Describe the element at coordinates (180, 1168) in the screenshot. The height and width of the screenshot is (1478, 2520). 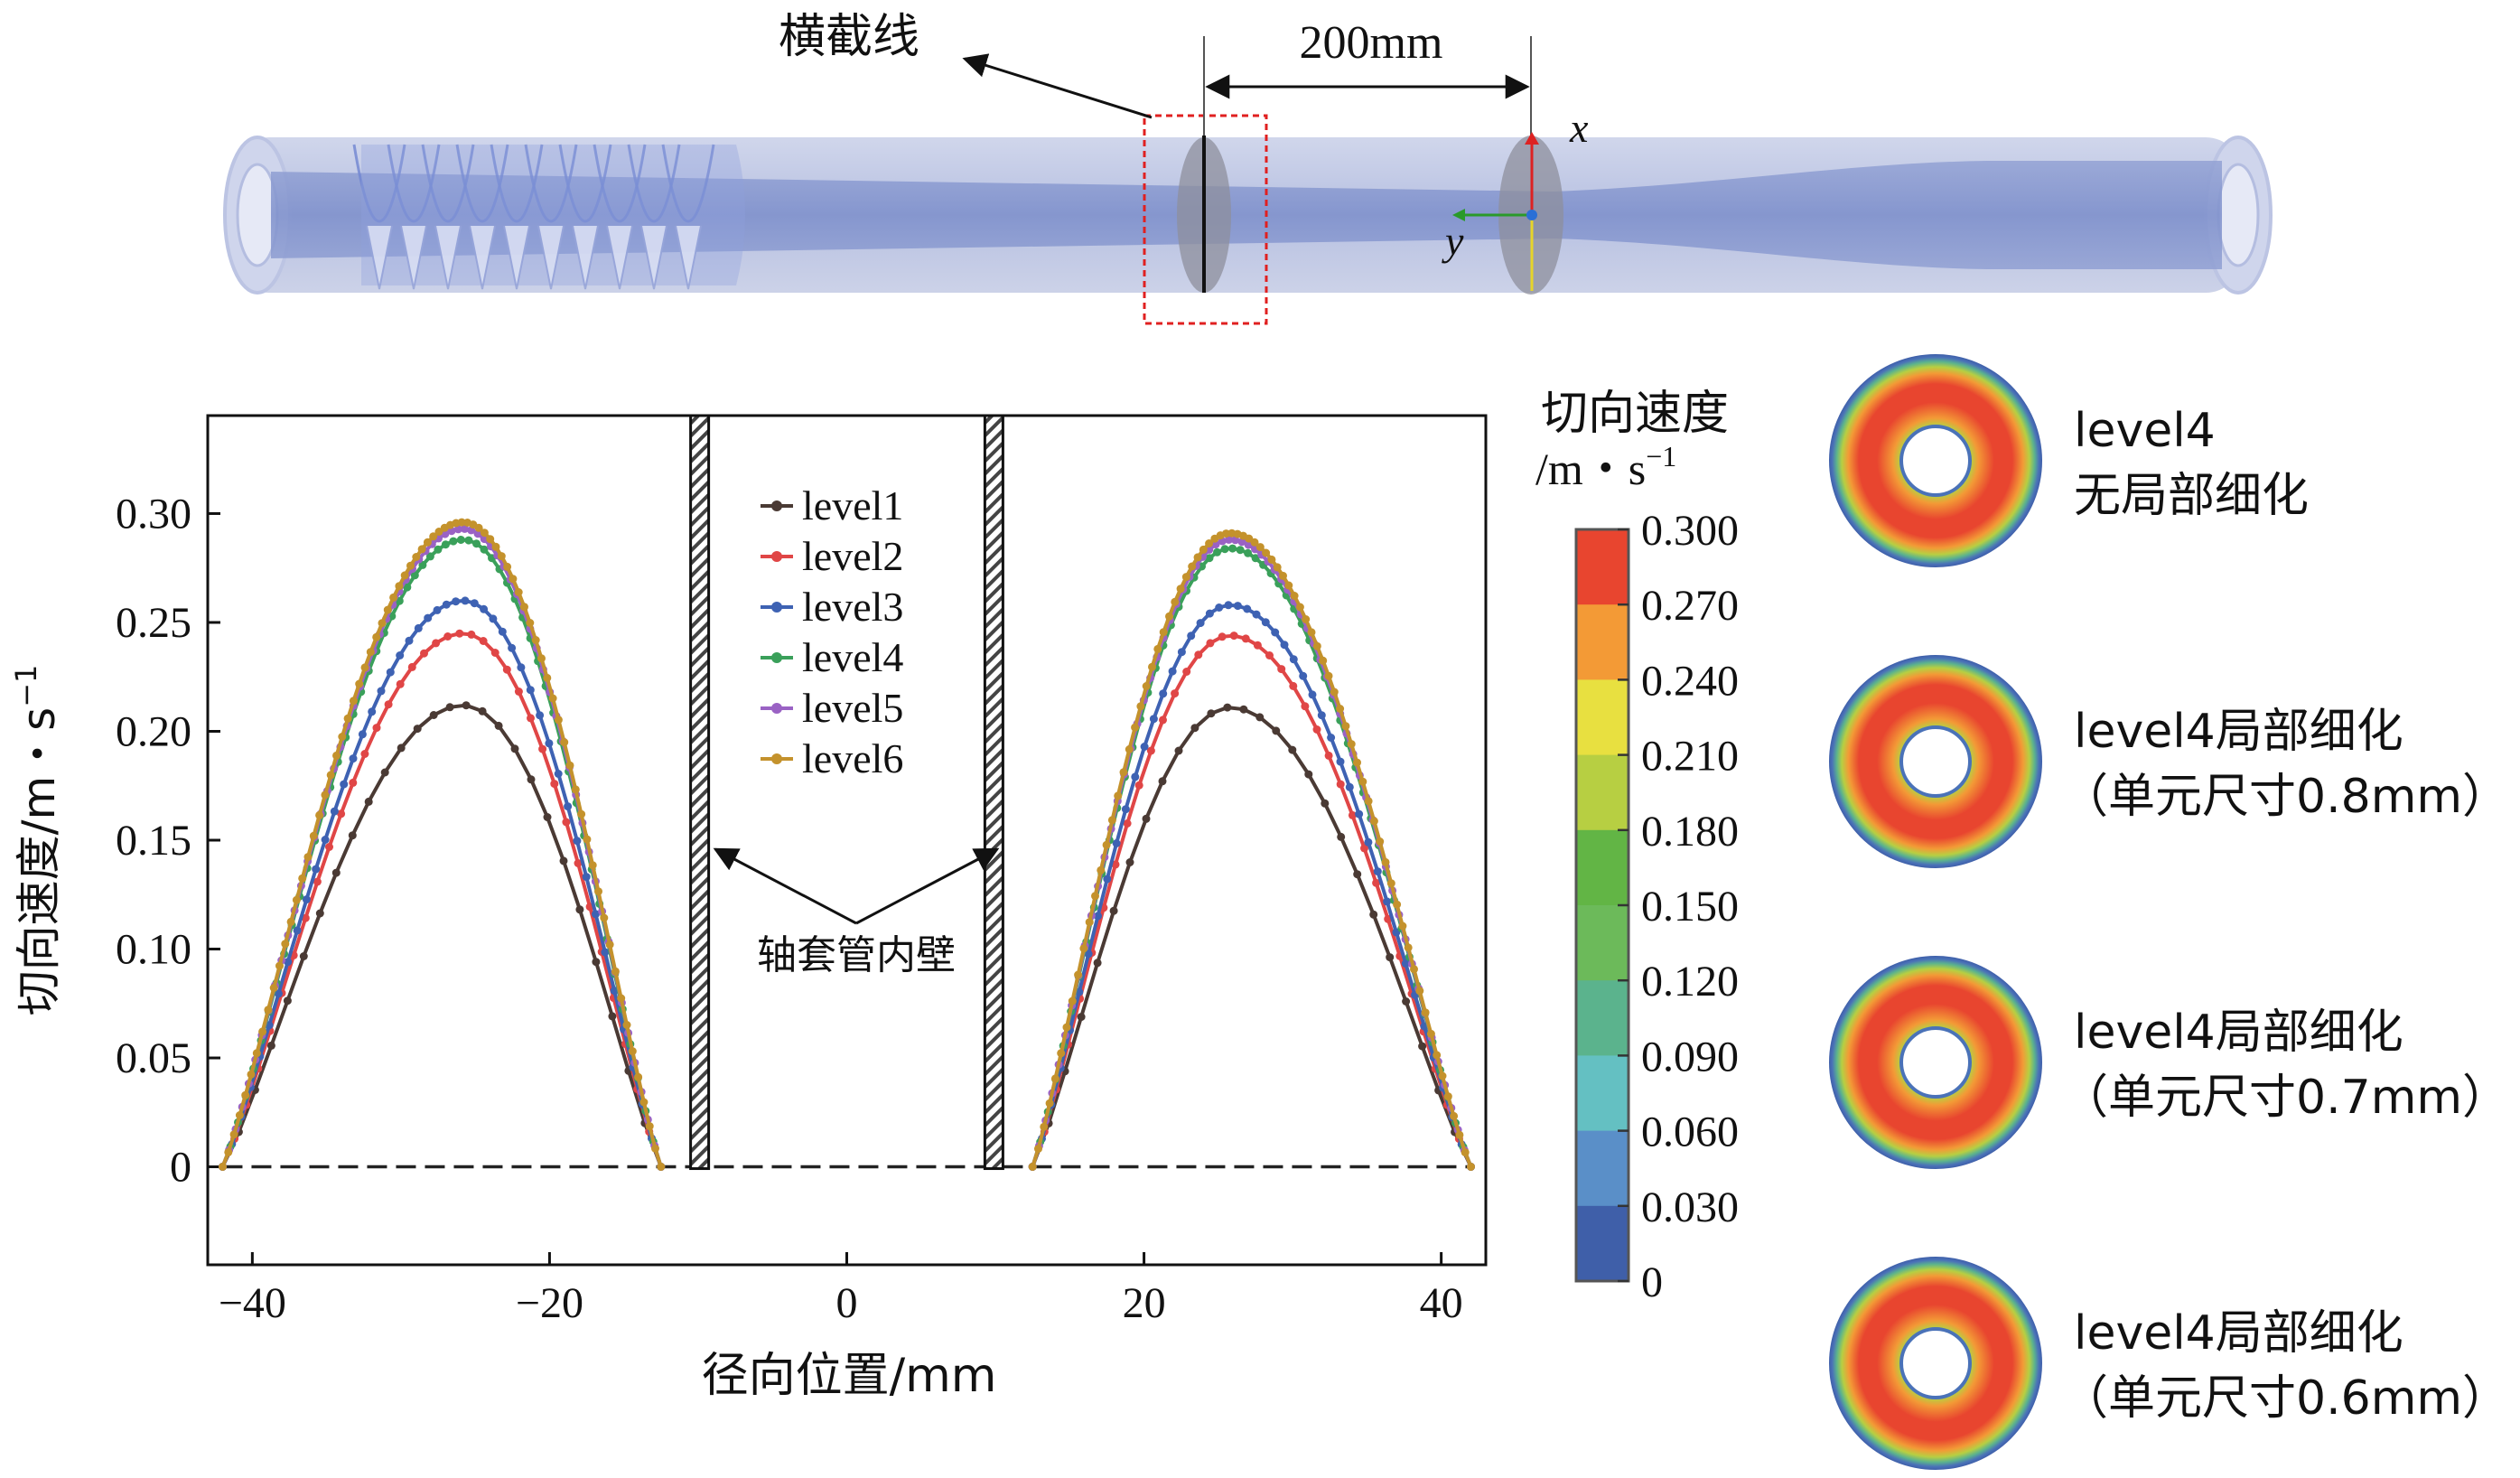
I see `y-tick-label: 0` at that location.